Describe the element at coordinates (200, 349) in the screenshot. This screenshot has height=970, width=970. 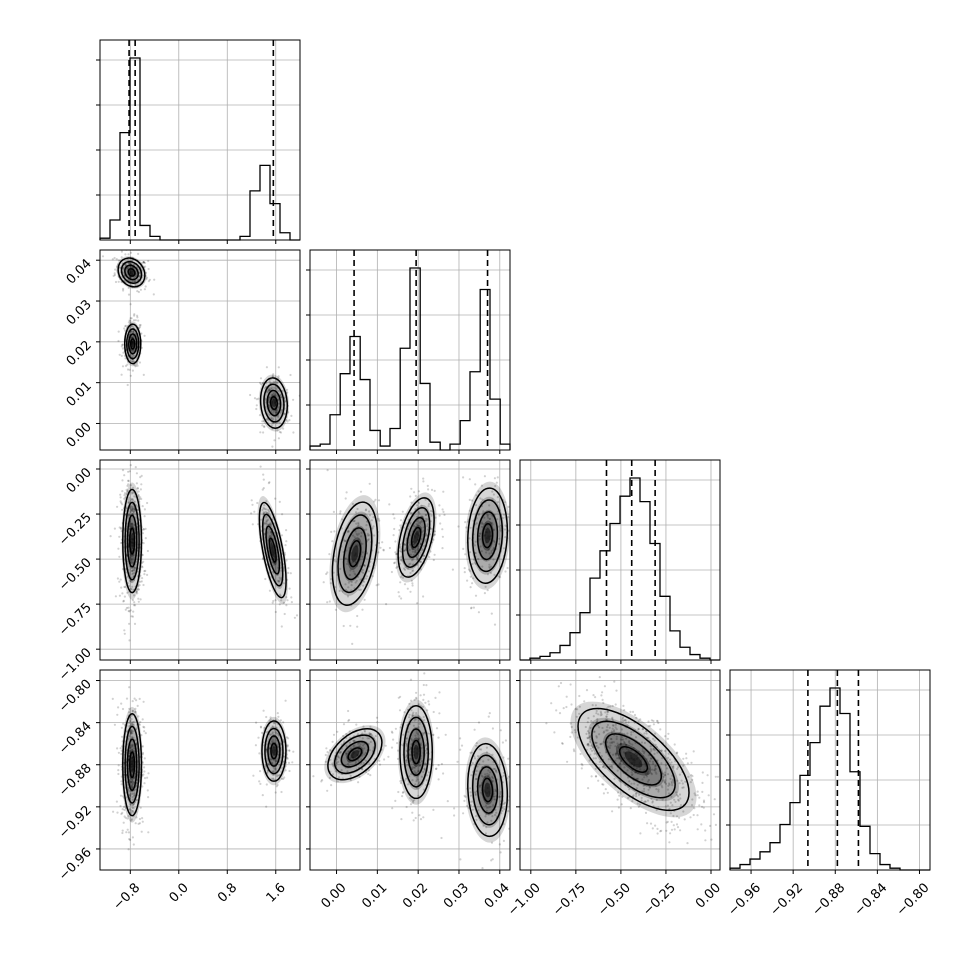
I see `panel-0-1-plot-area` at that location.